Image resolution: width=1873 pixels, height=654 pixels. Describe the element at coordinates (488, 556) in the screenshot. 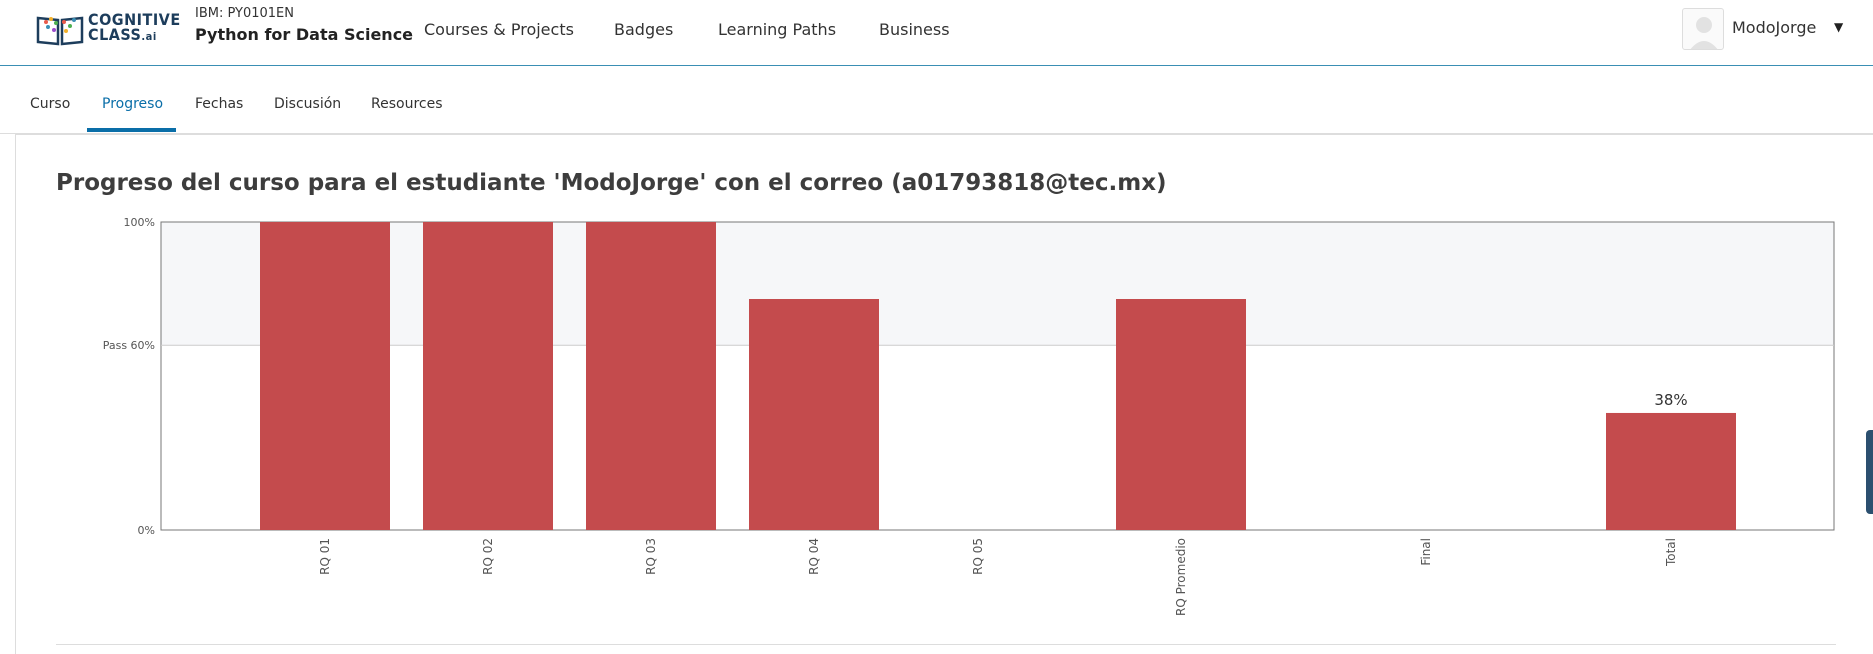

I see `x-tick-label: RQ 02` at that location.